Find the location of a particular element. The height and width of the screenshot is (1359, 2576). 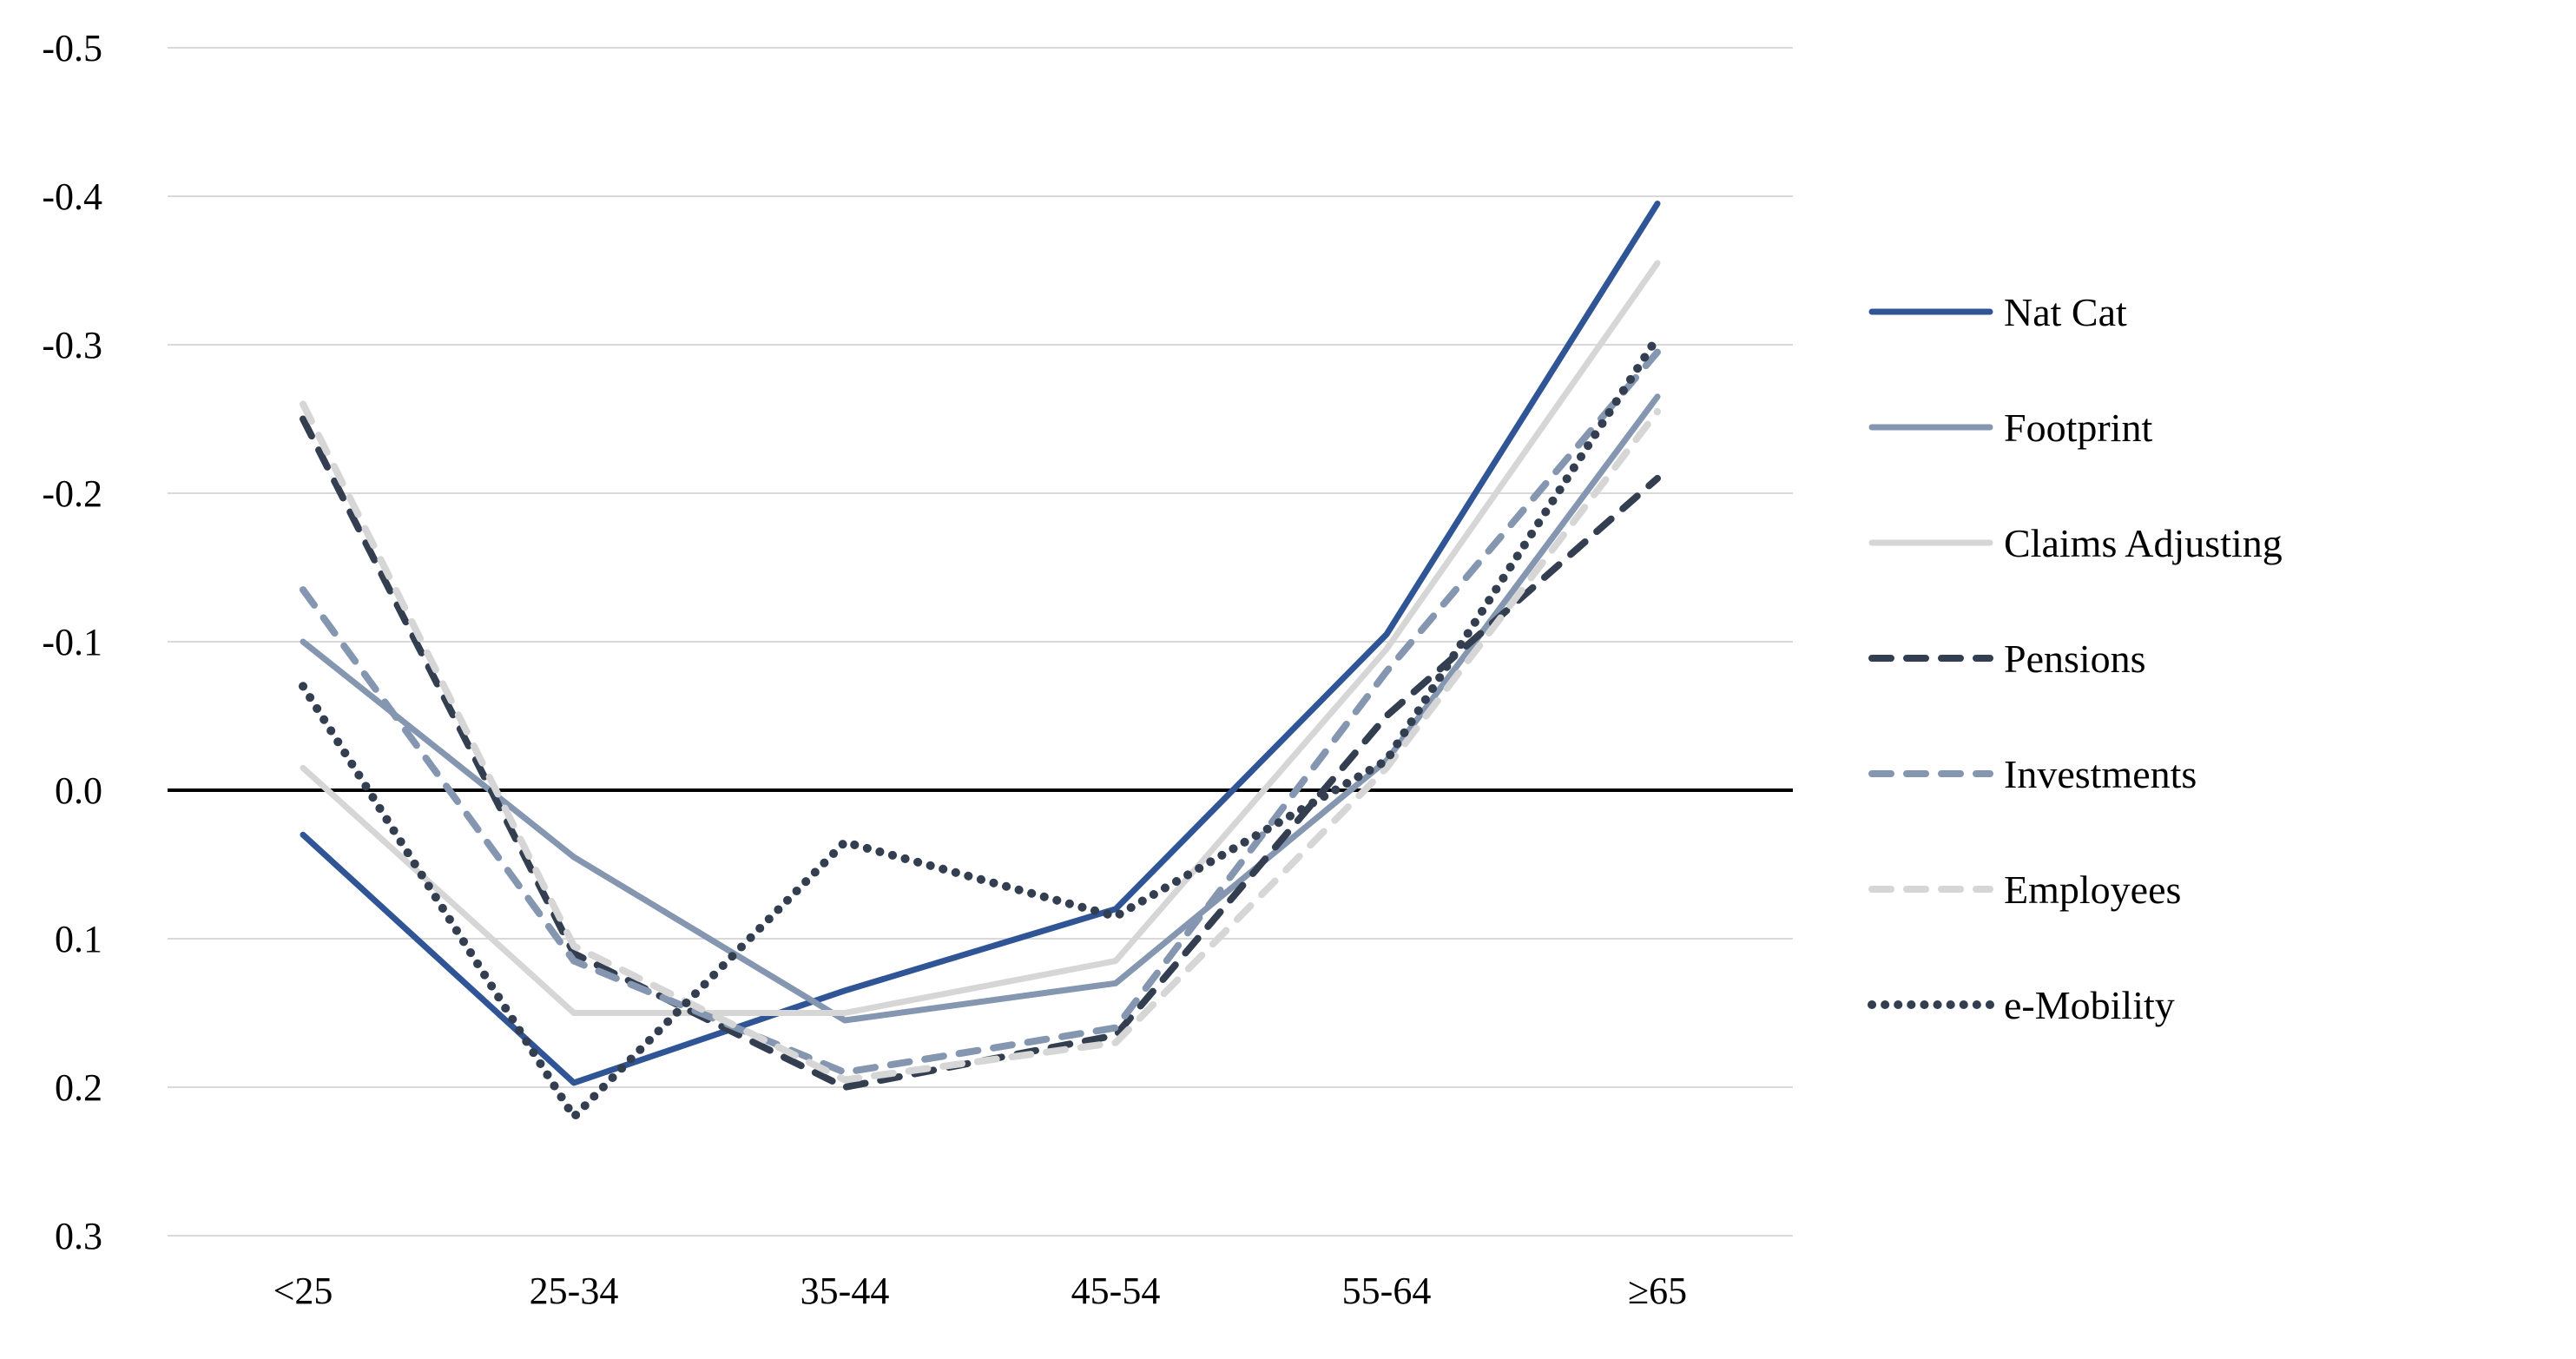

x-axis-tick-label-55-64: 55-64 is located at coordinates (1387, 1291).